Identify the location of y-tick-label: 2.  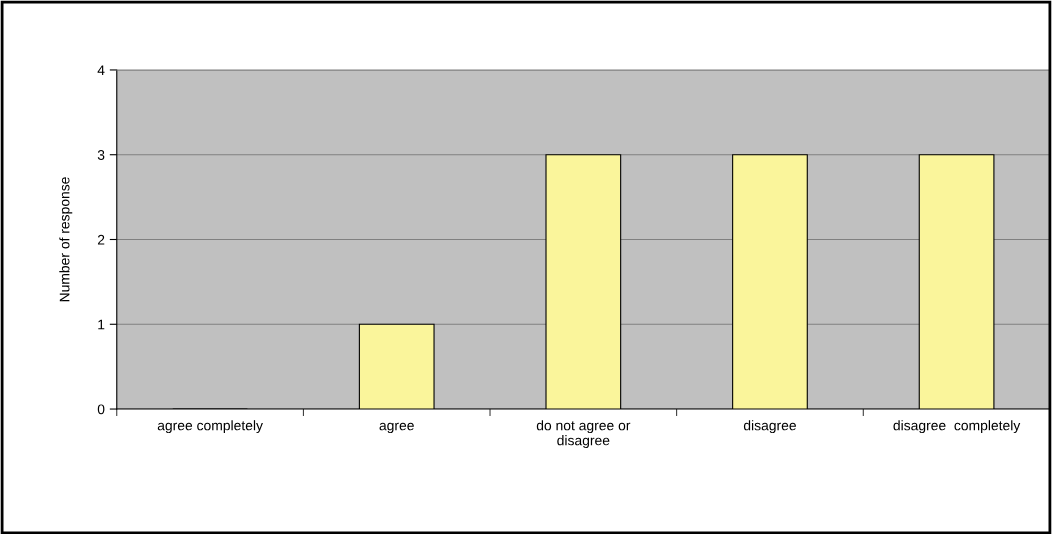
(101, 239).